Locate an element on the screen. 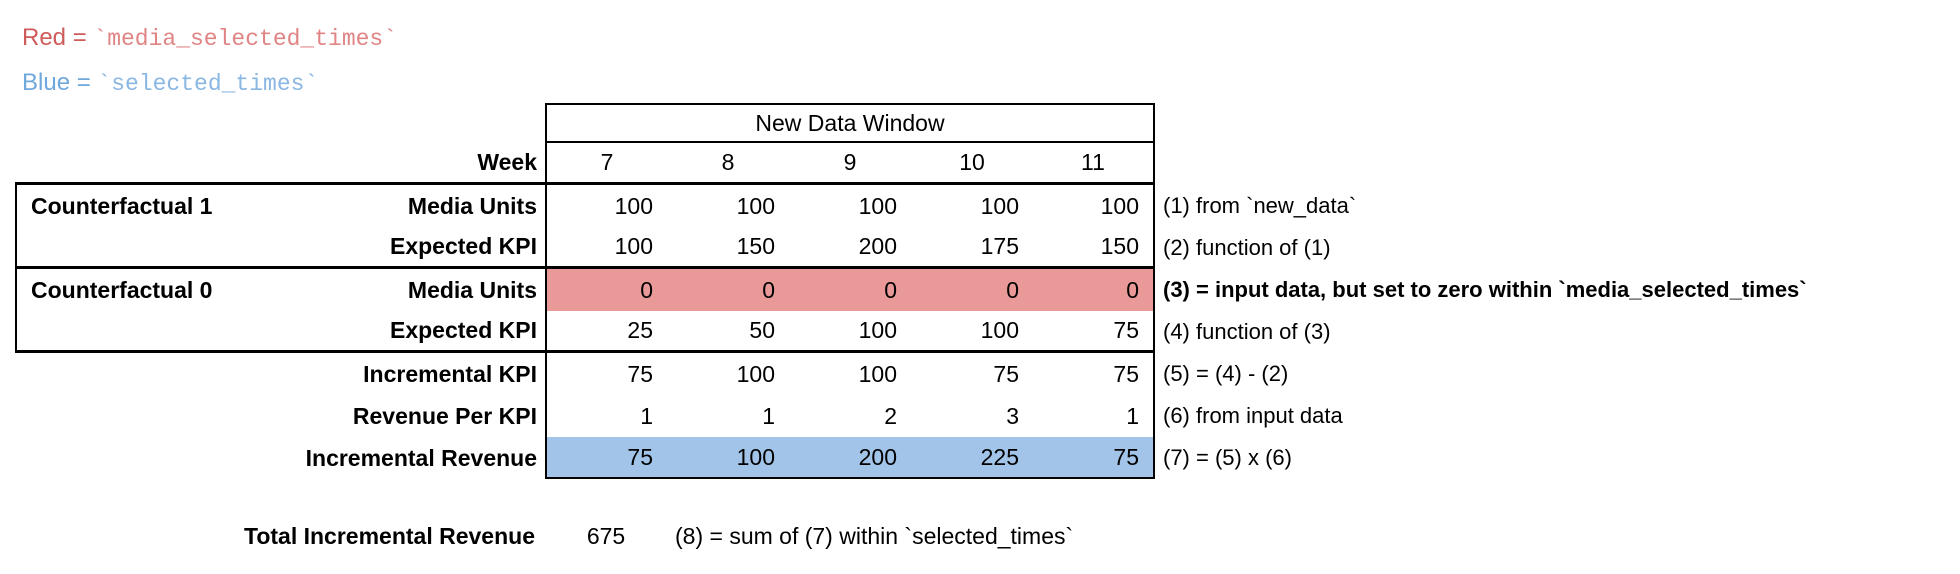 The height and width of the screenshot is (574, 1960). week-col-header: 8 is located at coordinates (728, 164).